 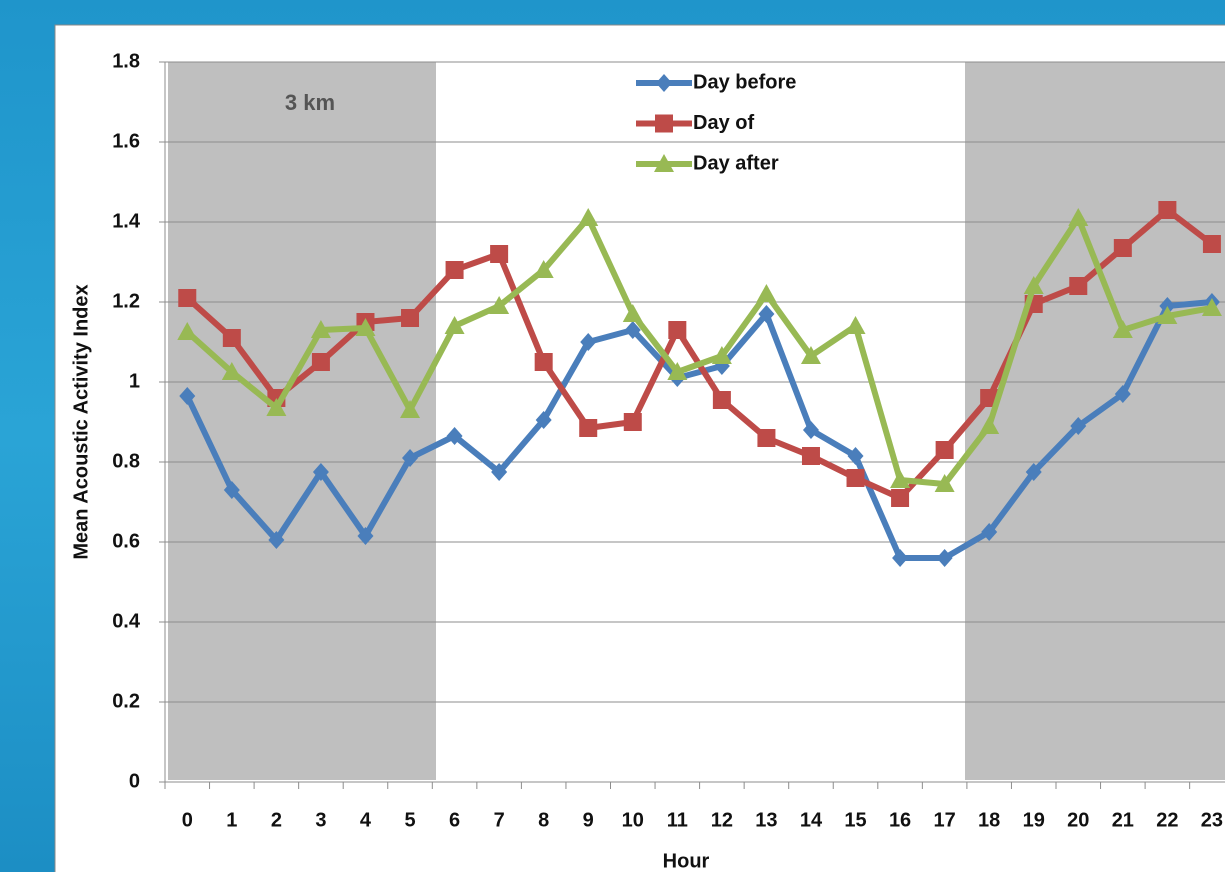 What do you see at coordinates (855, 820) in the screenshot?
I see `x-tick-label: 15` at bounding box center [855, 820].